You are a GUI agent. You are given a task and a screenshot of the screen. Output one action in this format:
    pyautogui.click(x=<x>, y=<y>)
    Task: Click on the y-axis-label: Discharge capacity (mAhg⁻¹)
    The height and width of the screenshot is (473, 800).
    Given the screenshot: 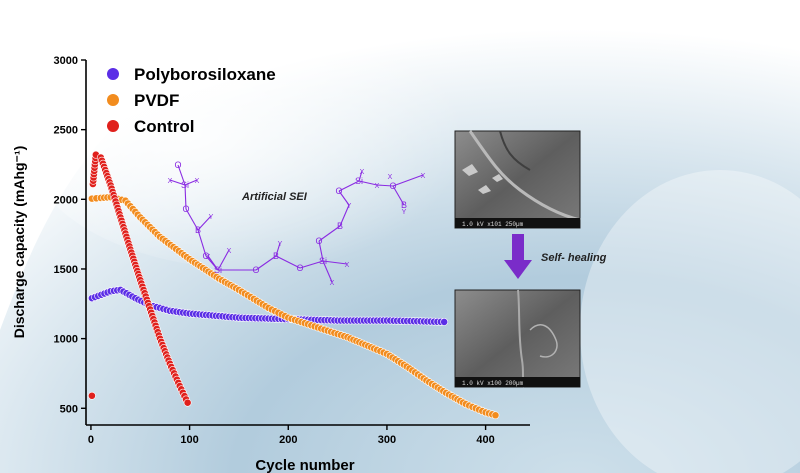 What is the action you would take?
    pyautogui.click(x=19, y=242)
    